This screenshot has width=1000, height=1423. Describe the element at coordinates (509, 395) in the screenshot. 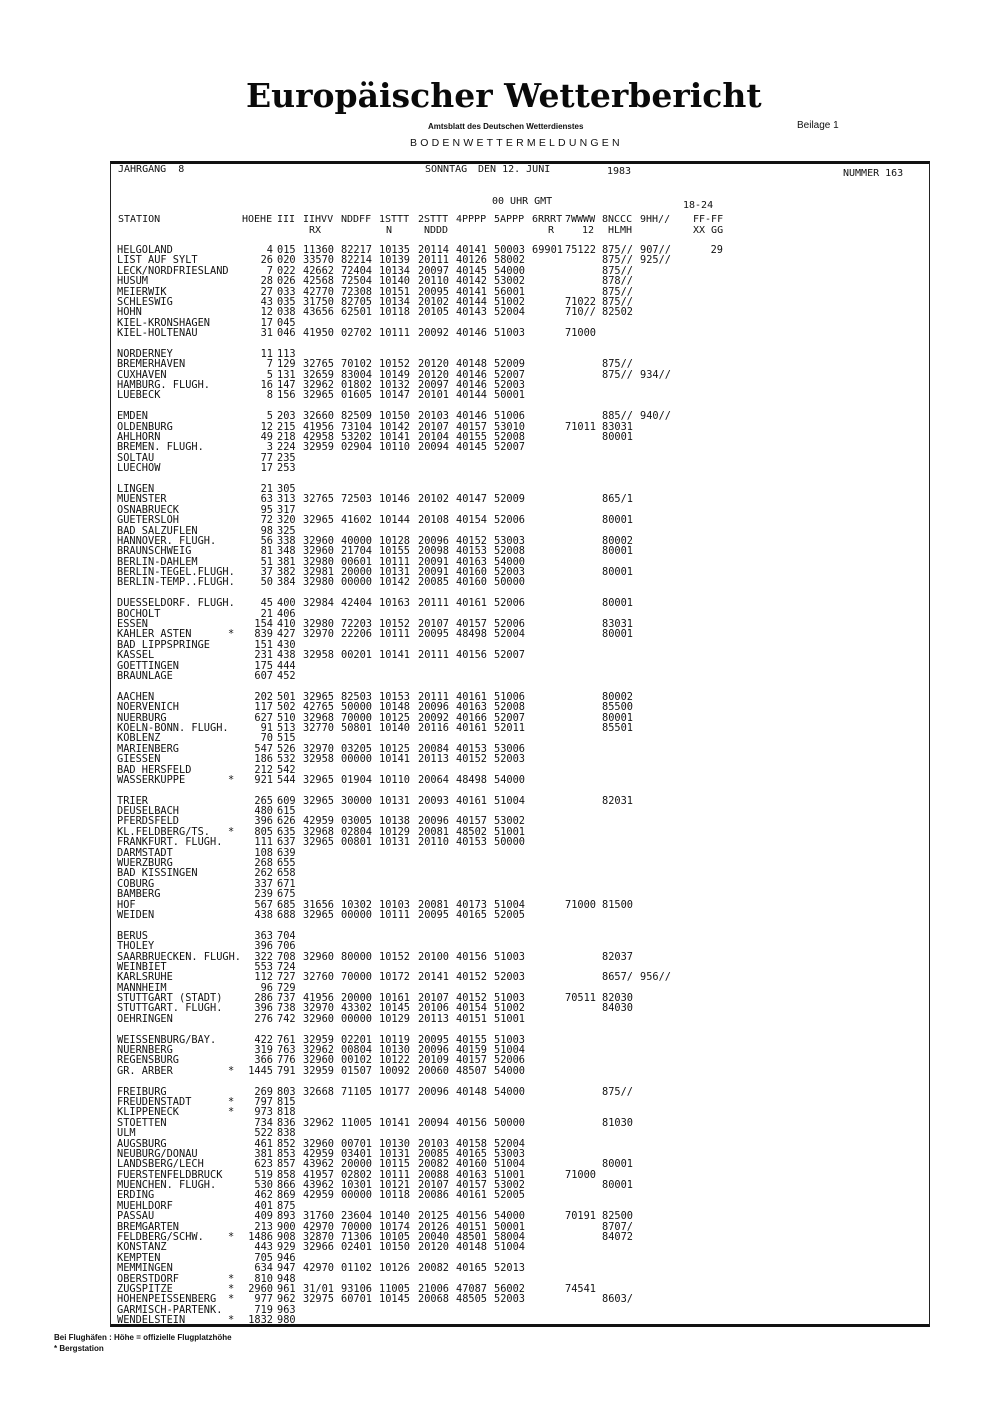

I see `value-5appp: 50001` at that location.